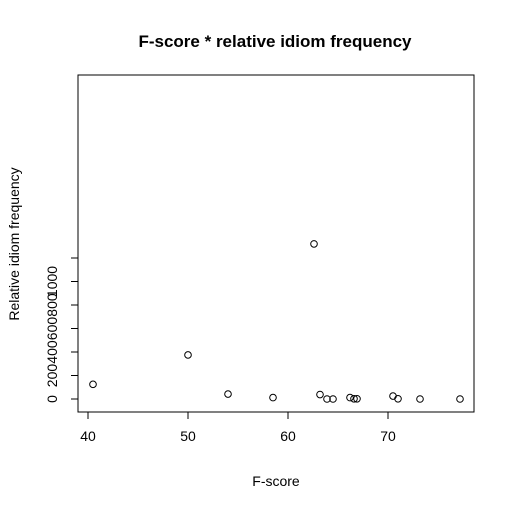 The width and height of the screenshot is (515, 510). What do you see at coordinates (88, 436) in the screenshot?
I see `x-tick-label: 40` at bounding box center [88, 436].